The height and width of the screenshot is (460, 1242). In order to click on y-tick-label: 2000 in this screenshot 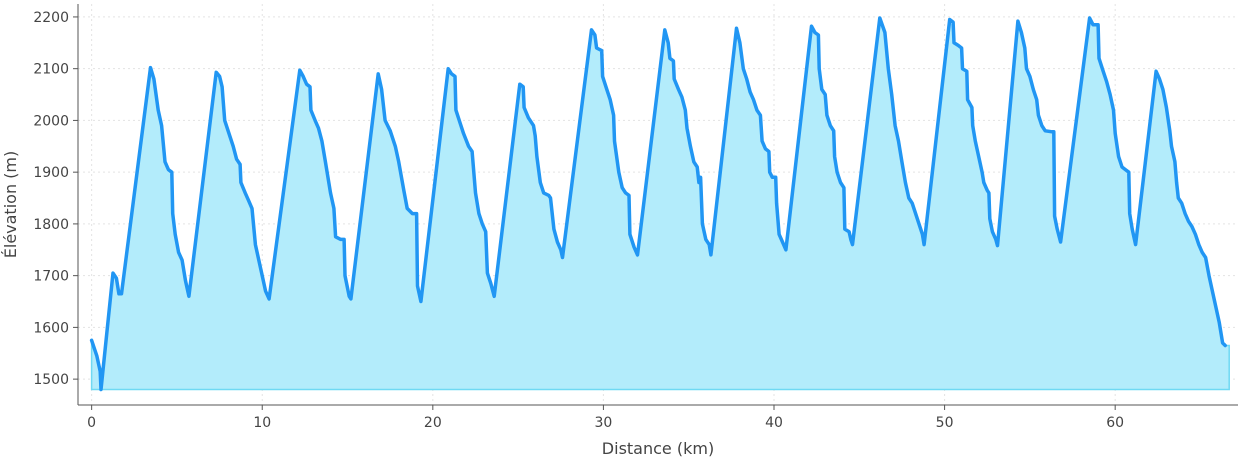, I will do `click(51, 121)`.